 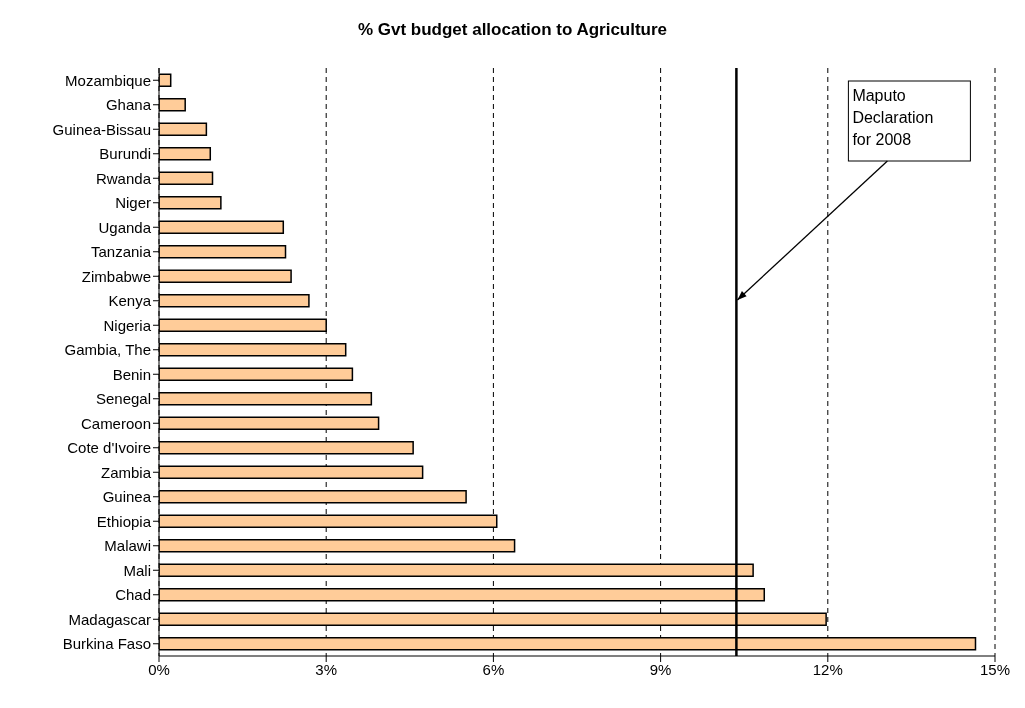 I want to click on y-tick-label: Zambia, so click(x=126, y=472).